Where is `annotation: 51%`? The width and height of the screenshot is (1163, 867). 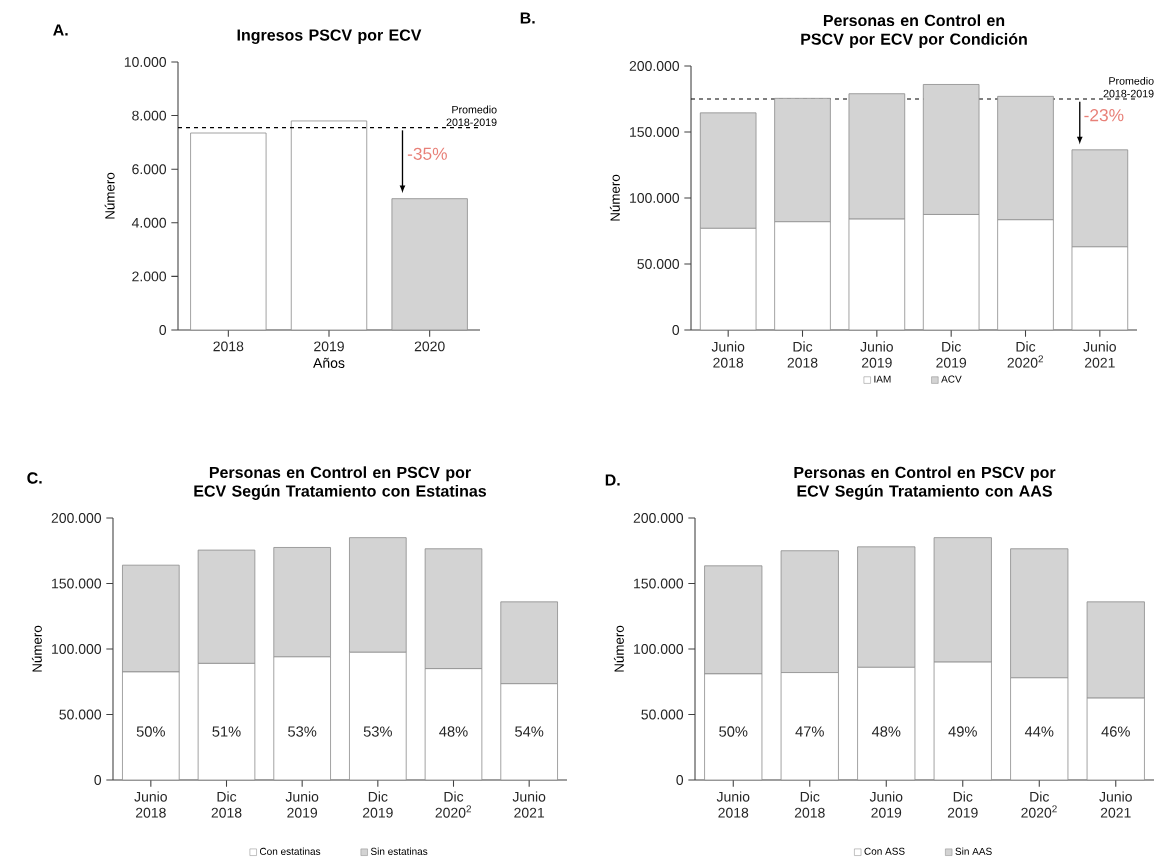
annotation: 51% is located at coordinates (226, 731).